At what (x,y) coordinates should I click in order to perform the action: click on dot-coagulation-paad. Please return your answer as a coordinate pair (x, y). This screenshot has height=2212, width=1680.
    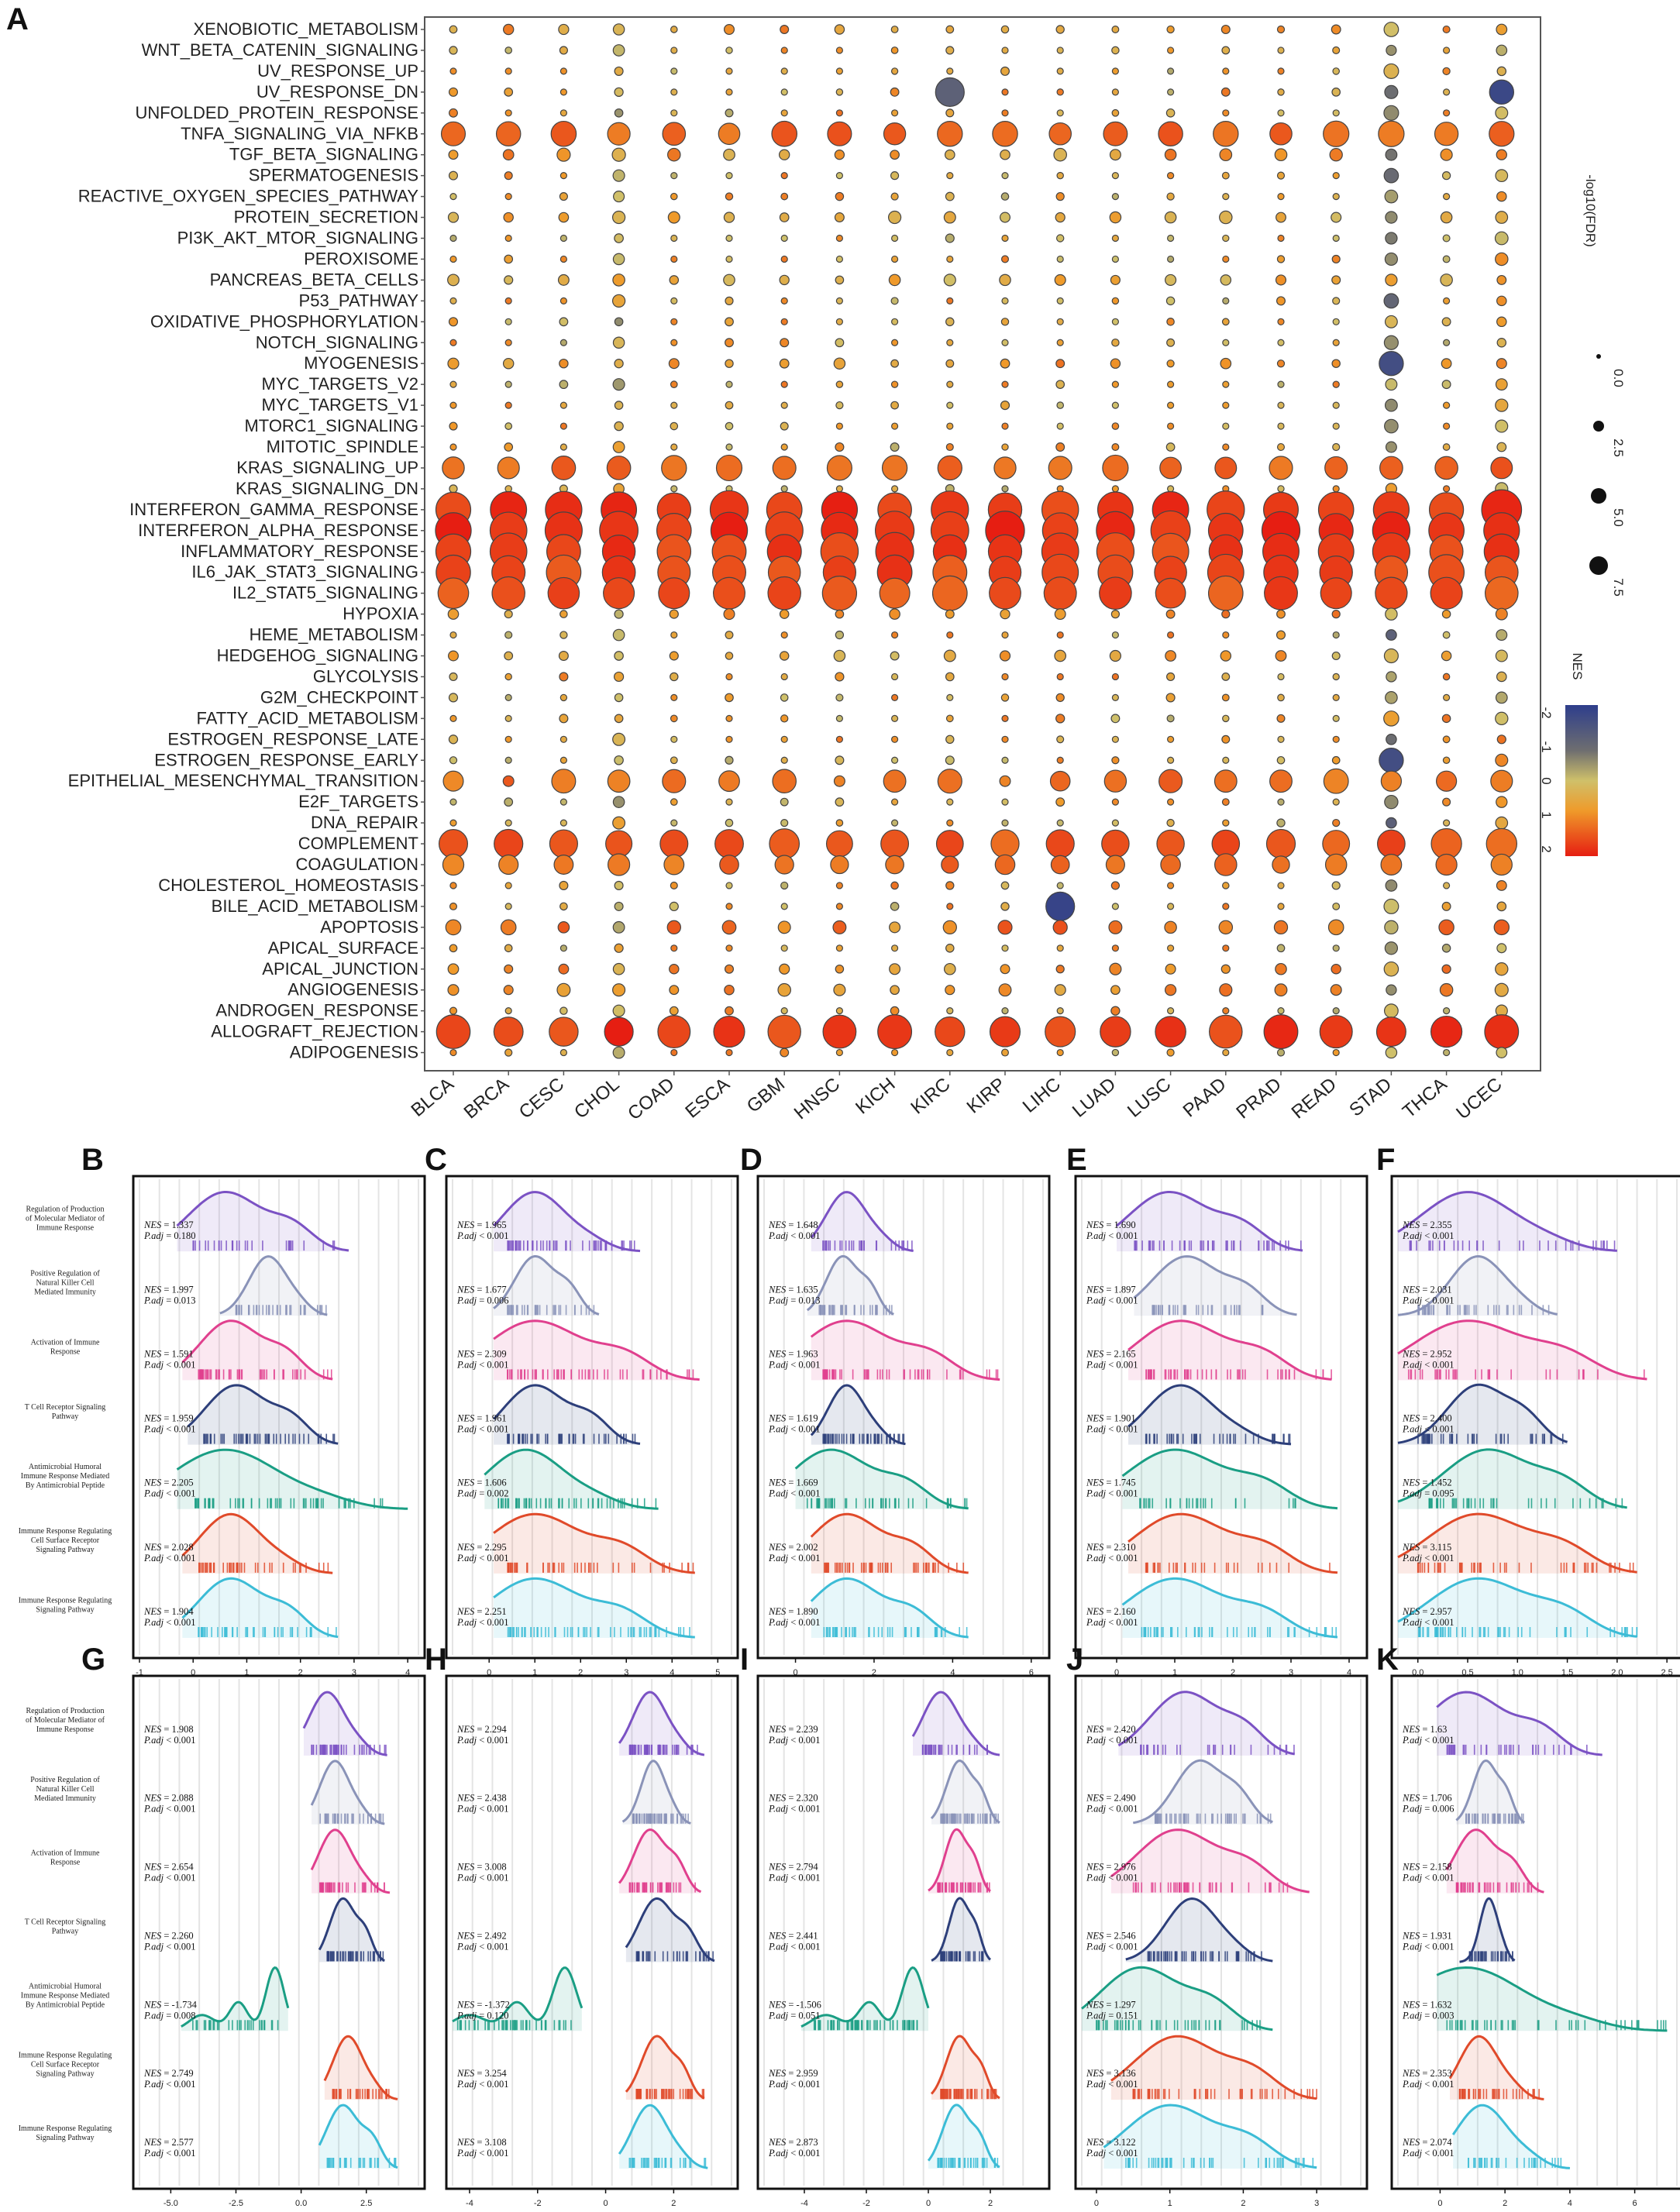
    Looking at the image, I should click on (1226, 864).